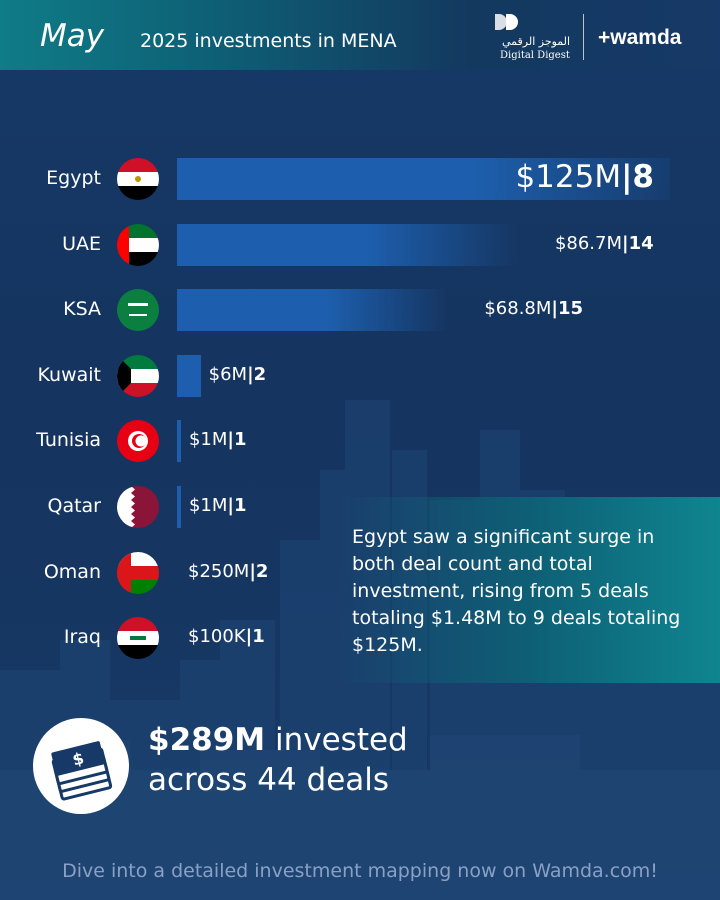  Describe the element at coordinates (138, 310) in the screenshot. I see `ksa-flag-icon` at that location.